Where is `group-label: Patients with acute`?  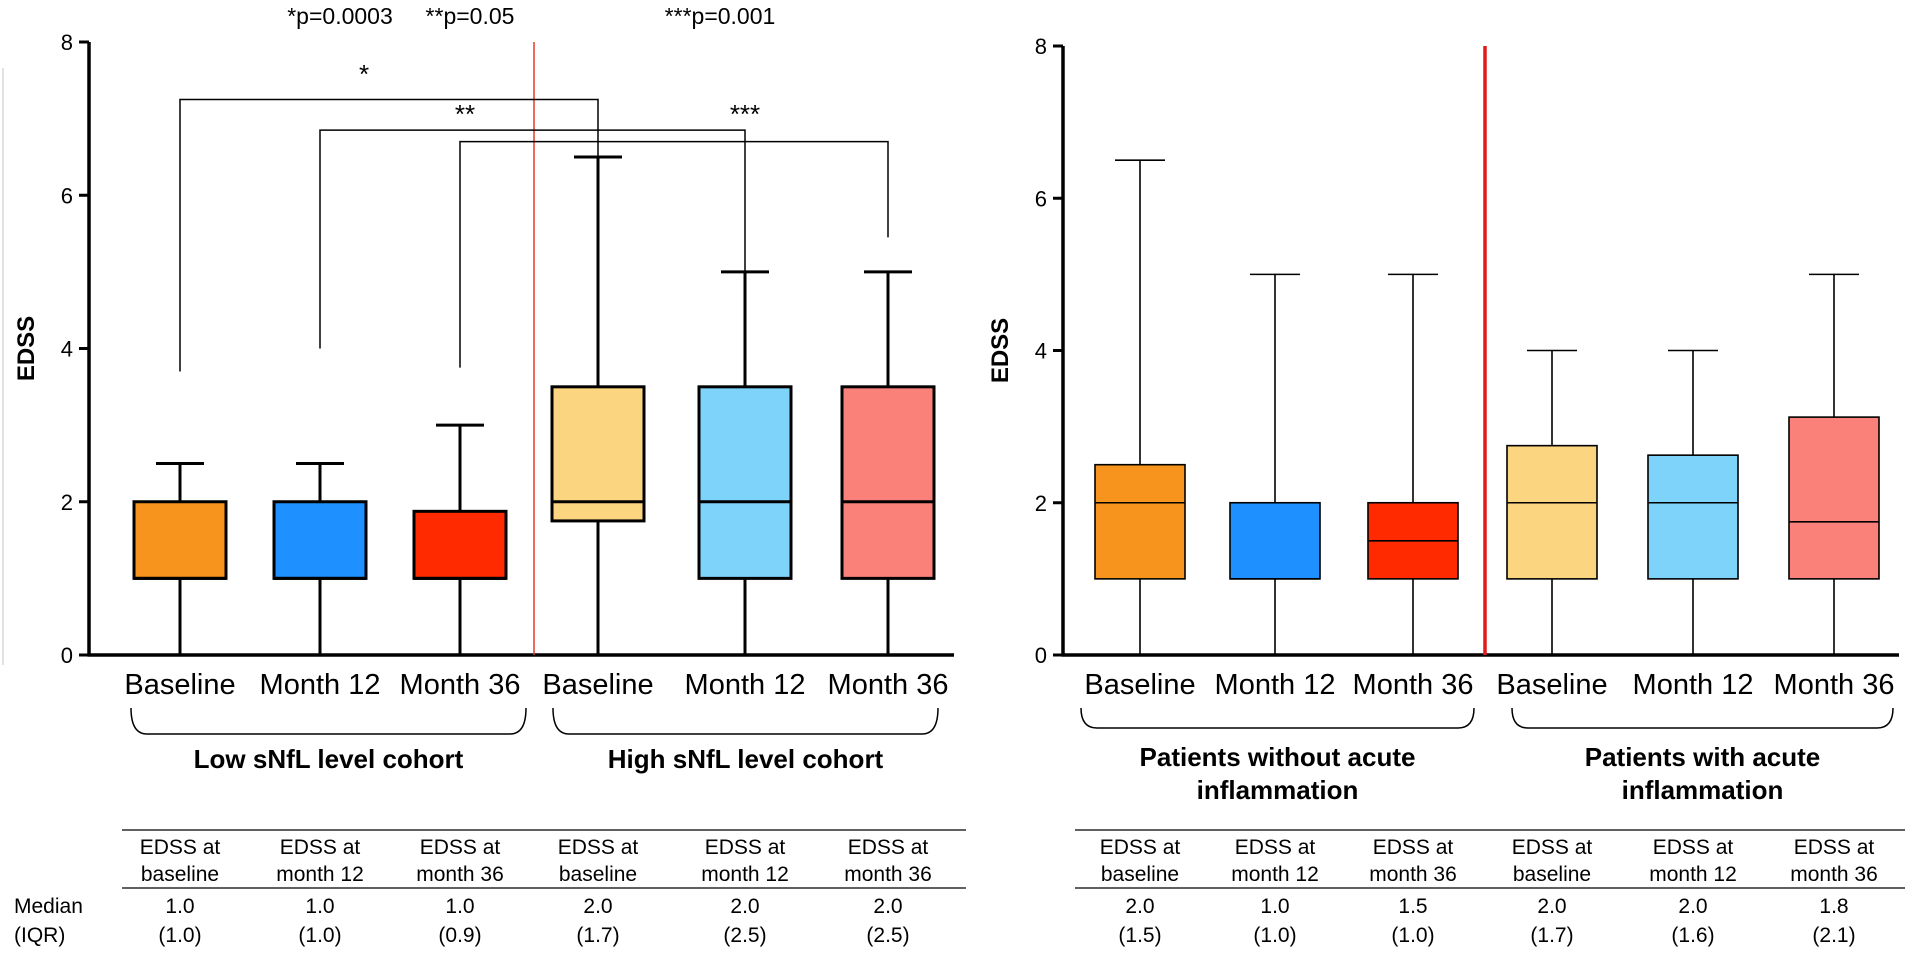
group-label: Patients with acute is located at coordinates (1703, 757).